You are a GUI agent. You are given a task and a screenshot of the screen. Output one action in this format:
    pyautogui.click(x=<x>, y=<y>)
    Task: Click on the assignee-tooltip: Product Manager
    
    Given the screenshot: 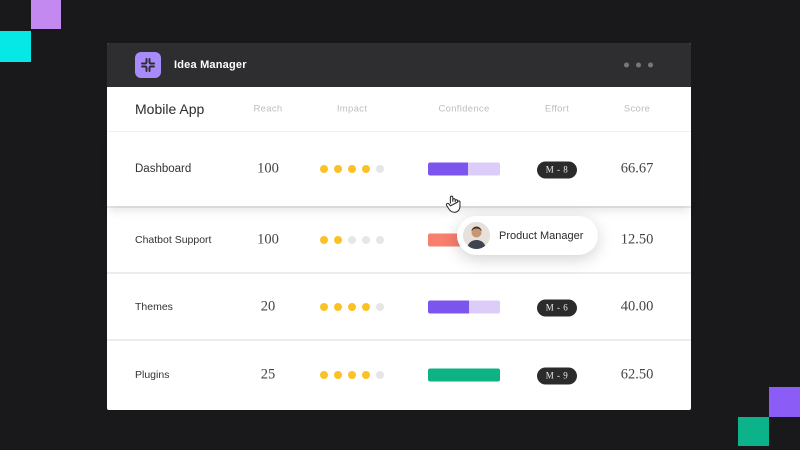 What is the action you would take?
    pyautogui.click(x=527, y=235)
    